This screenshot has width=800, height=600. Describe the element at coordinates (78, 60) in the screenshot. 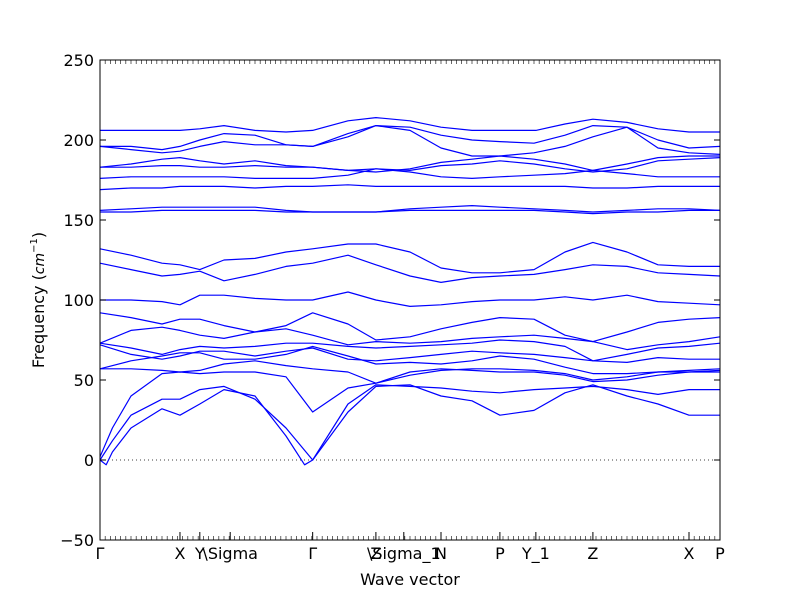

I see `y-tick-label: 250` at that location.